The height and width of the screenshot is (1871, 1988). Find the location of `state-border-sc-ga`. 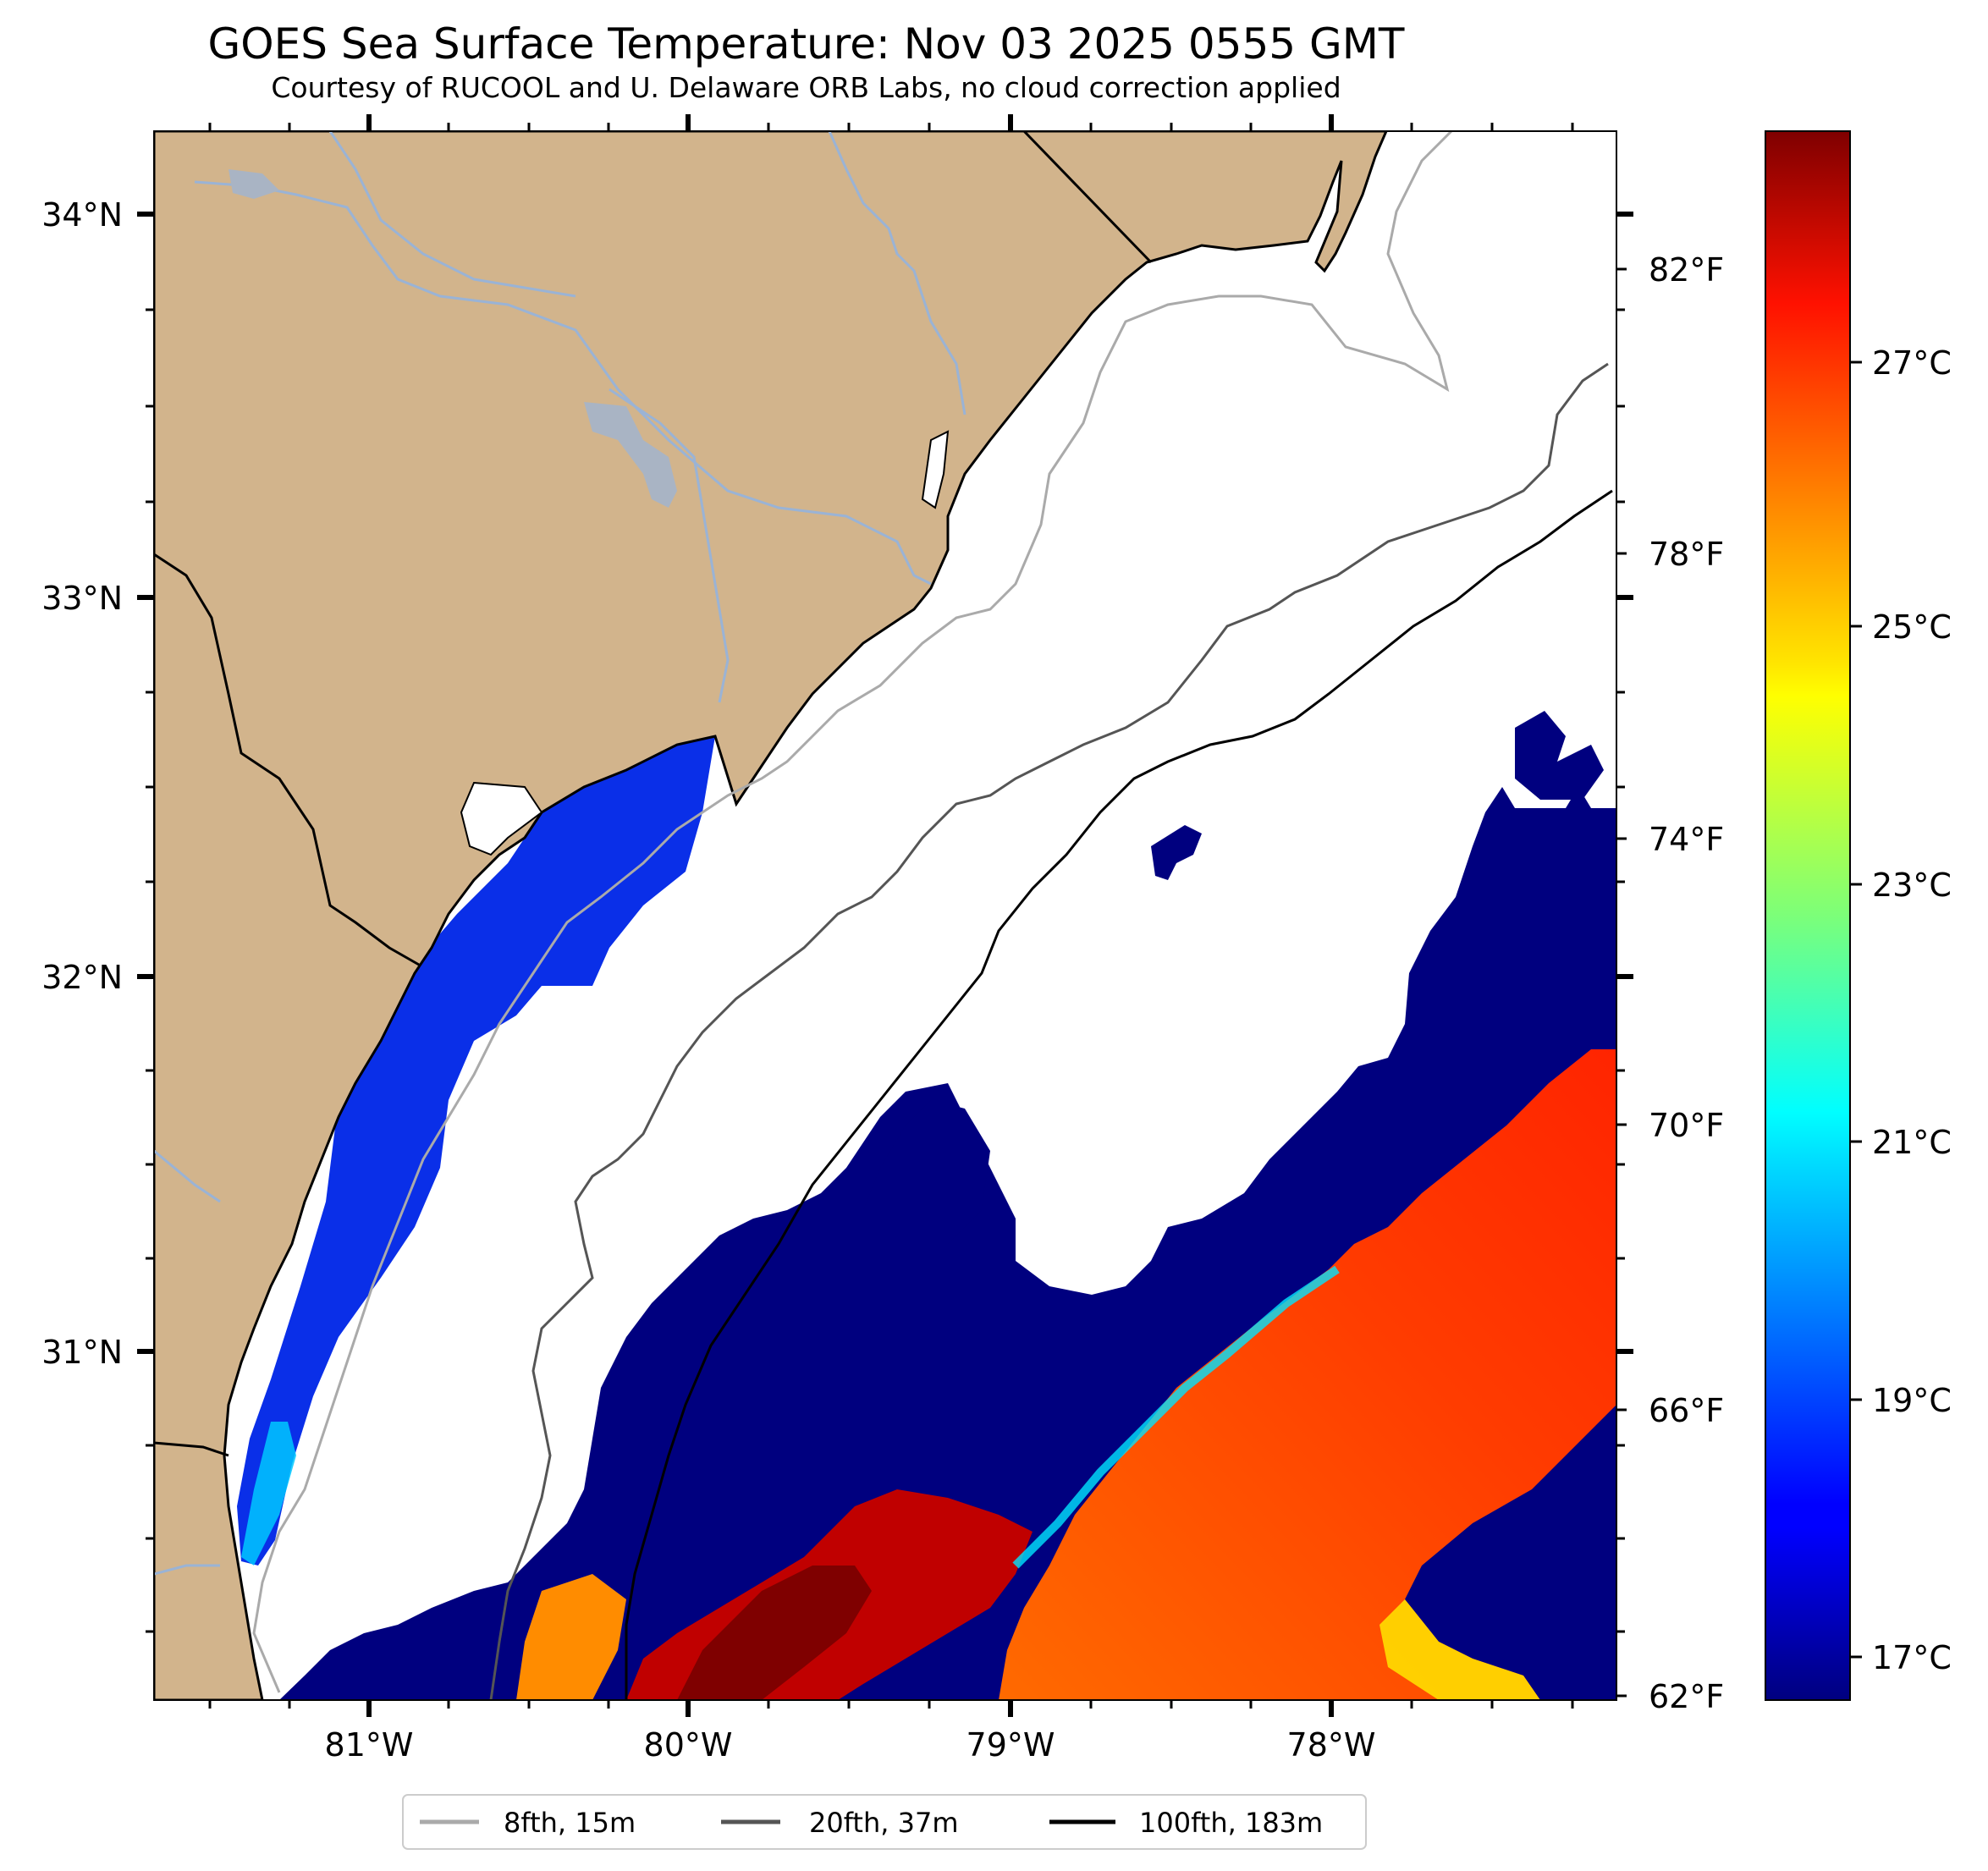

state-border-sc-ga is located at coordinates (287, 760).